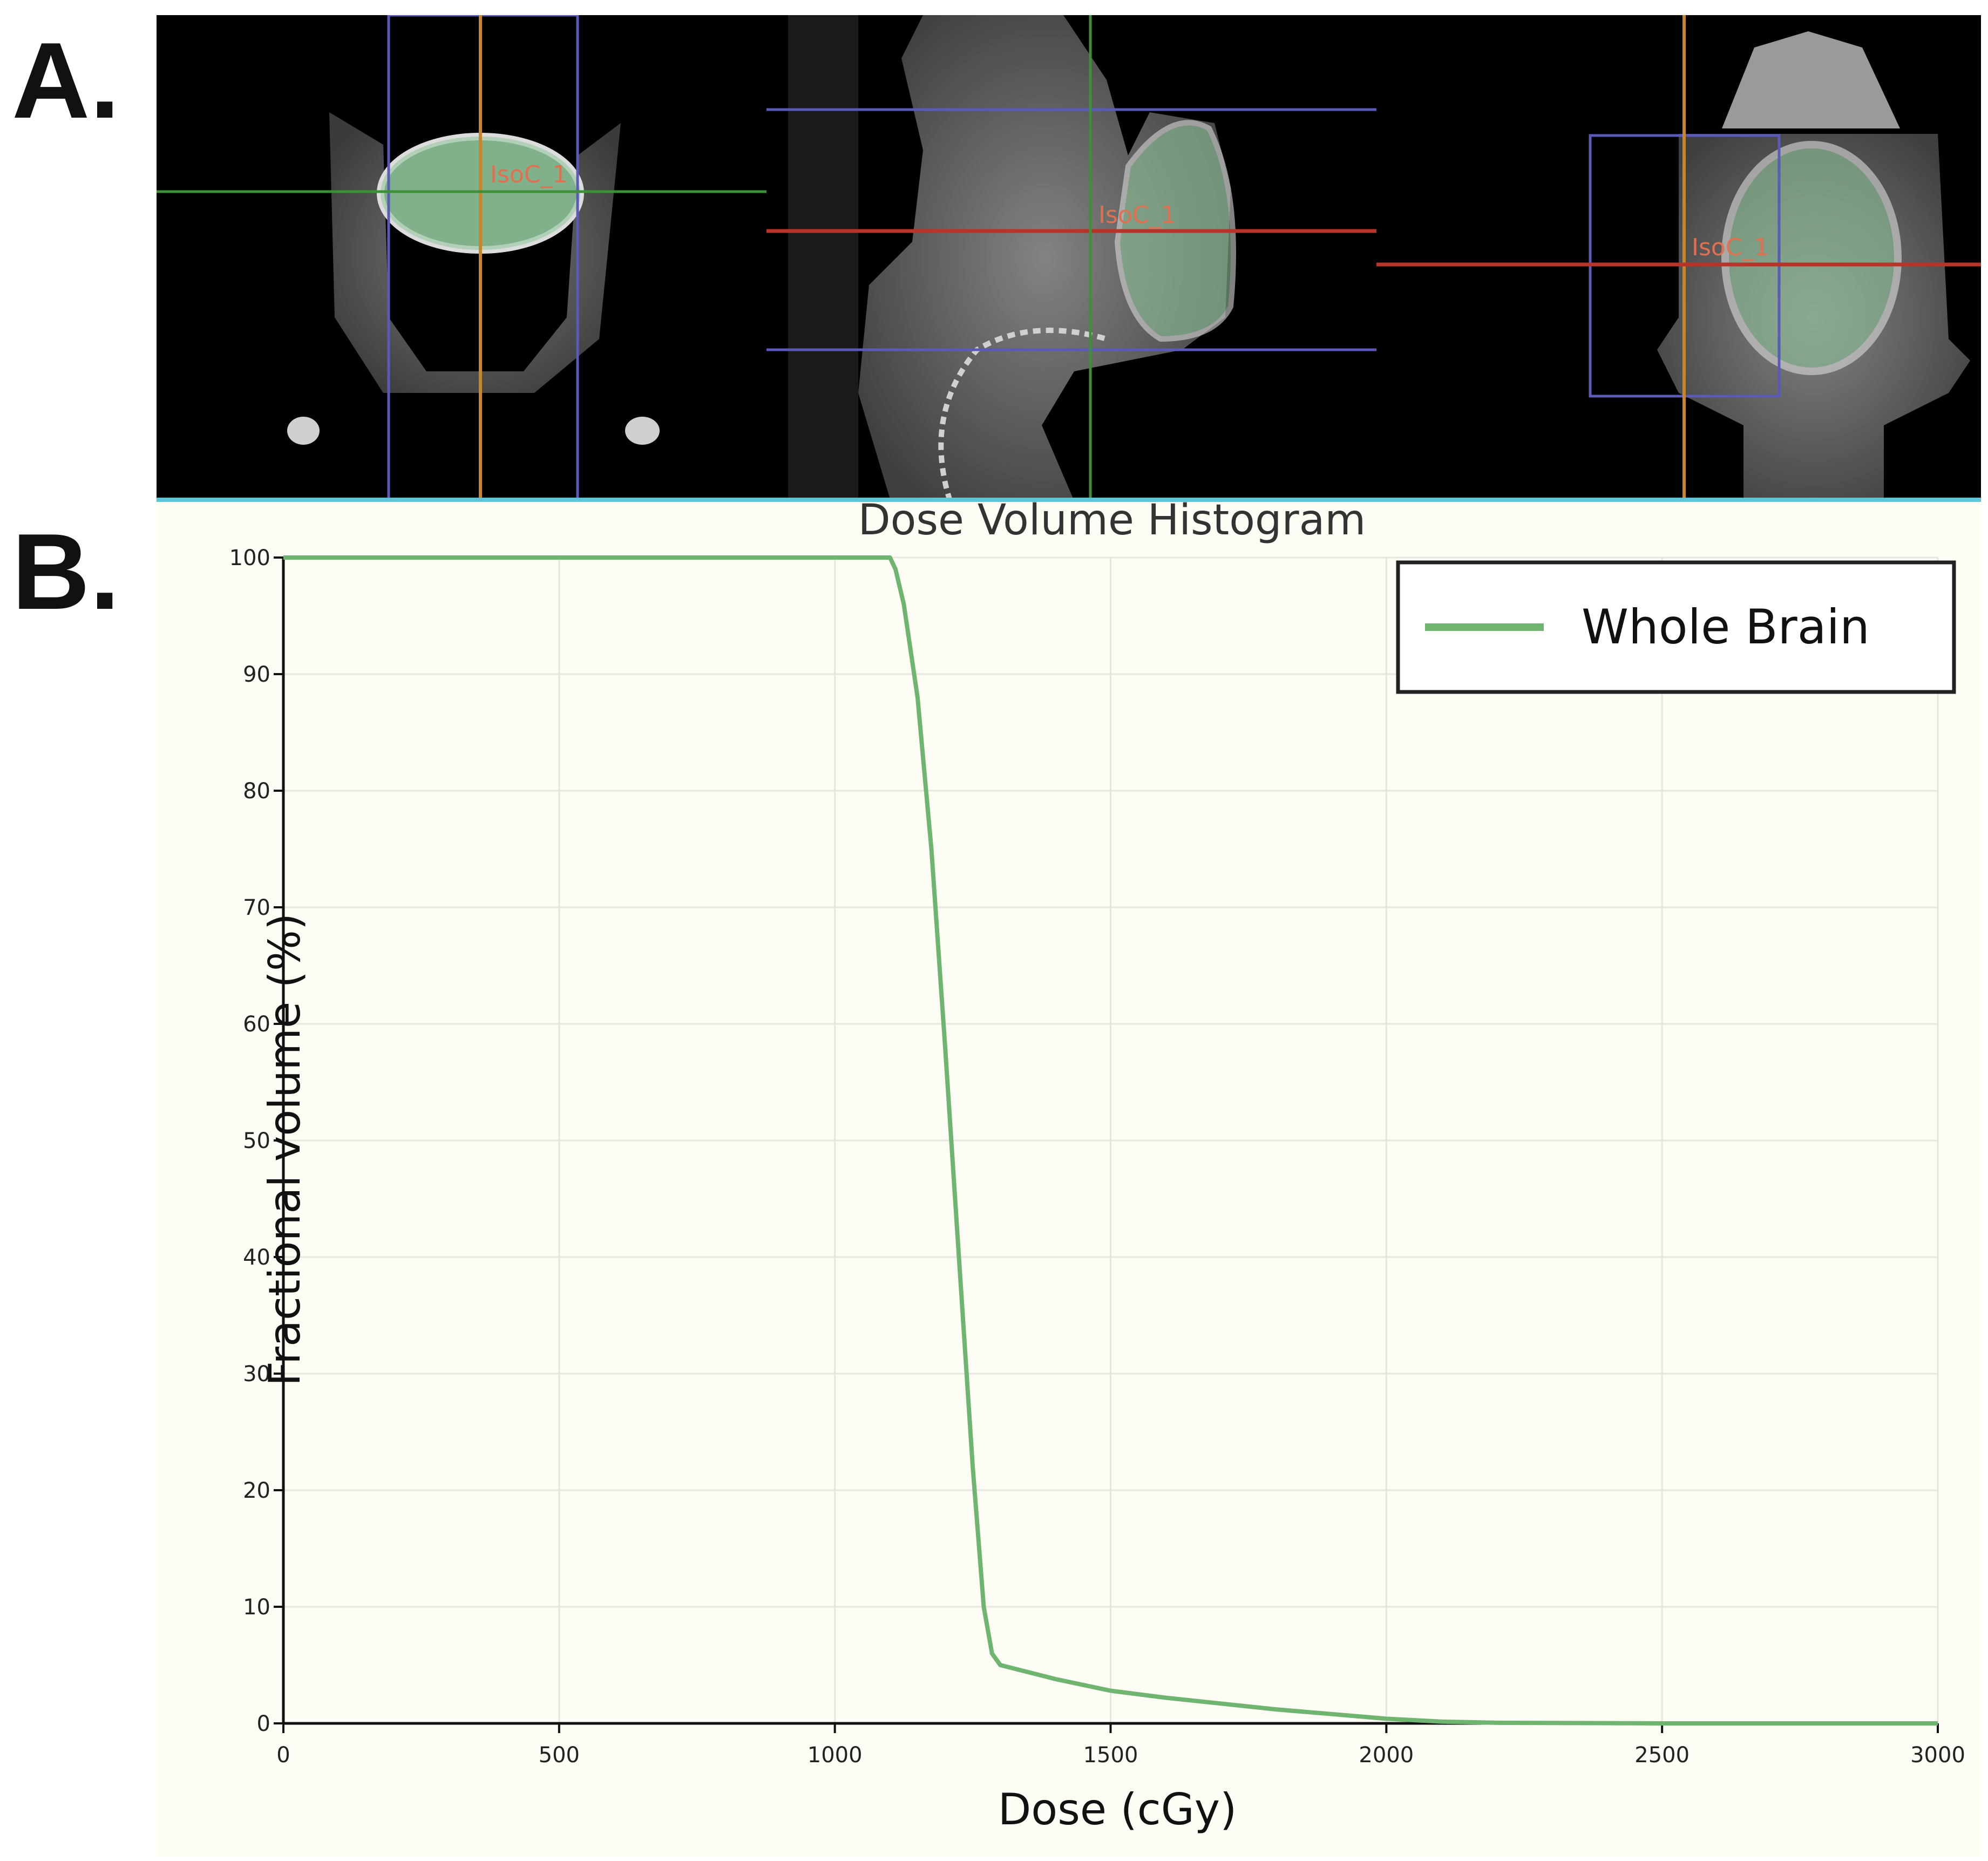 The width and height of the screenshot is (1988, 1861). Describe the element at coordinates (256, 908) in the screenshot. I see `y-tick-label: 70` at that location.